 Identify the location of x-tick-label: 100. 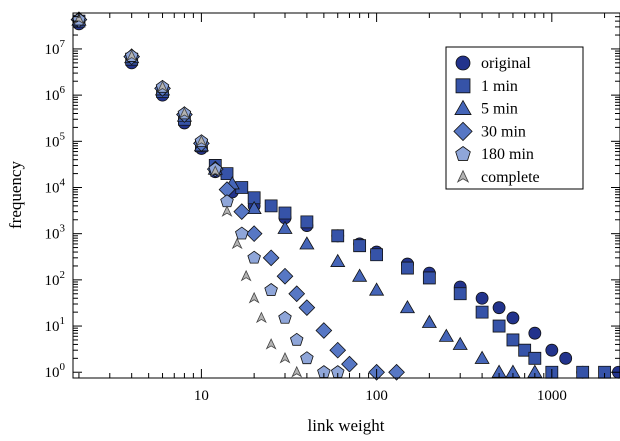
(376, 396).